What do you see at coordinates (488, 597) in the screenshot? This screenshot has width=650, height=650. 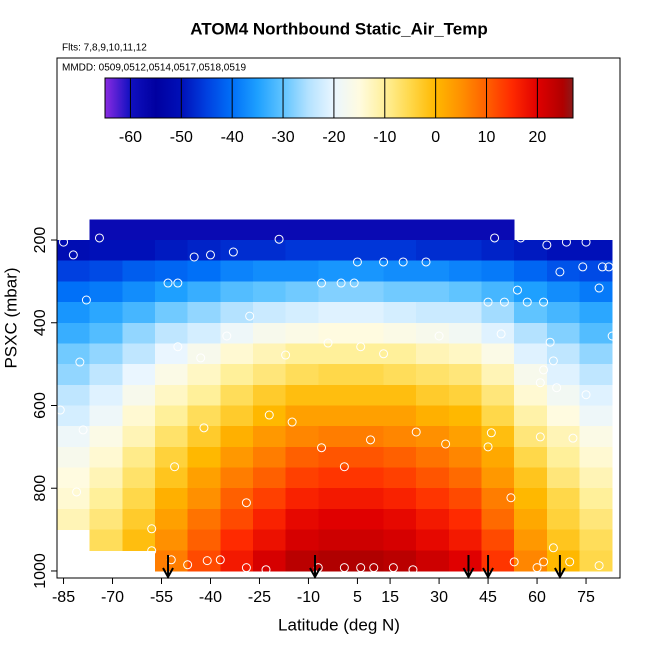 I see `x-tick-label: 45` at bounding box center [488, 597].